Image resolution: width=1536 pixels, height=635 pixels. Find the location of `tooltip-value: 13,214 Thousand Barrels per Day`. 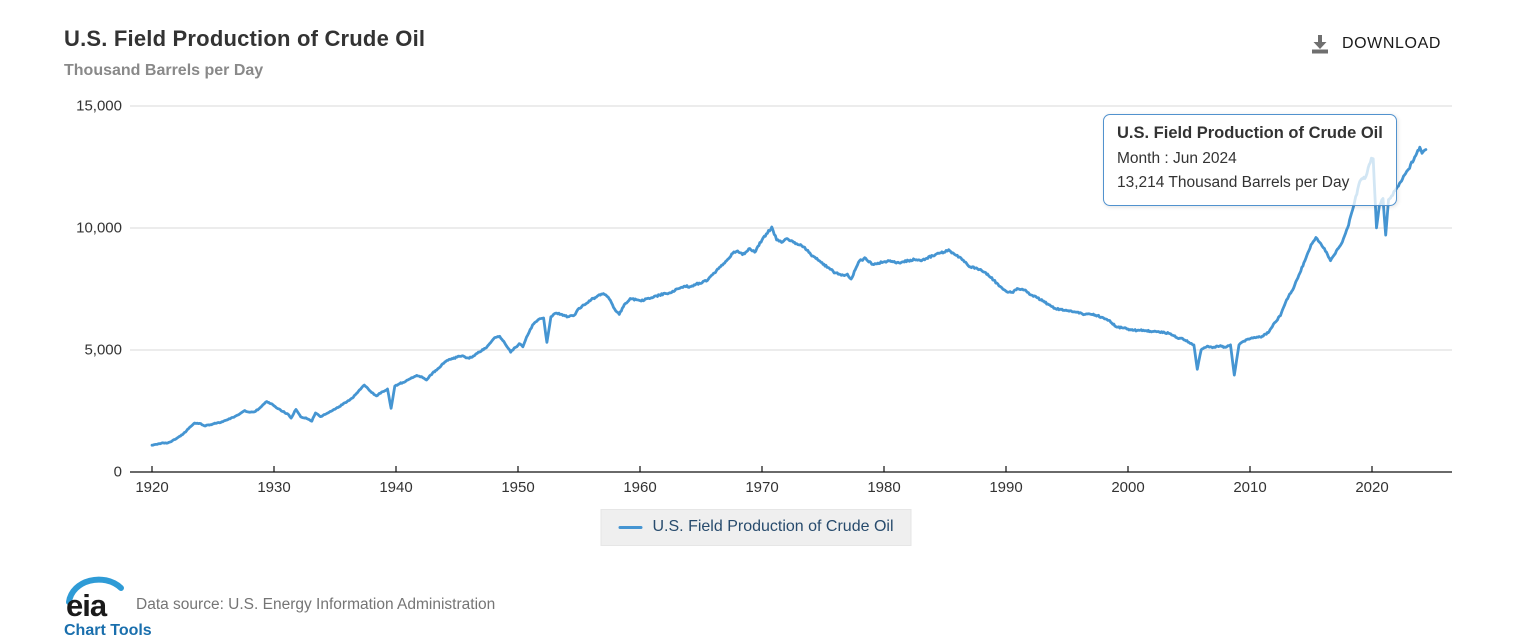

tooltip-value: 13,214 Thousand Barrels per Day is located at coordinates (1233, 183).